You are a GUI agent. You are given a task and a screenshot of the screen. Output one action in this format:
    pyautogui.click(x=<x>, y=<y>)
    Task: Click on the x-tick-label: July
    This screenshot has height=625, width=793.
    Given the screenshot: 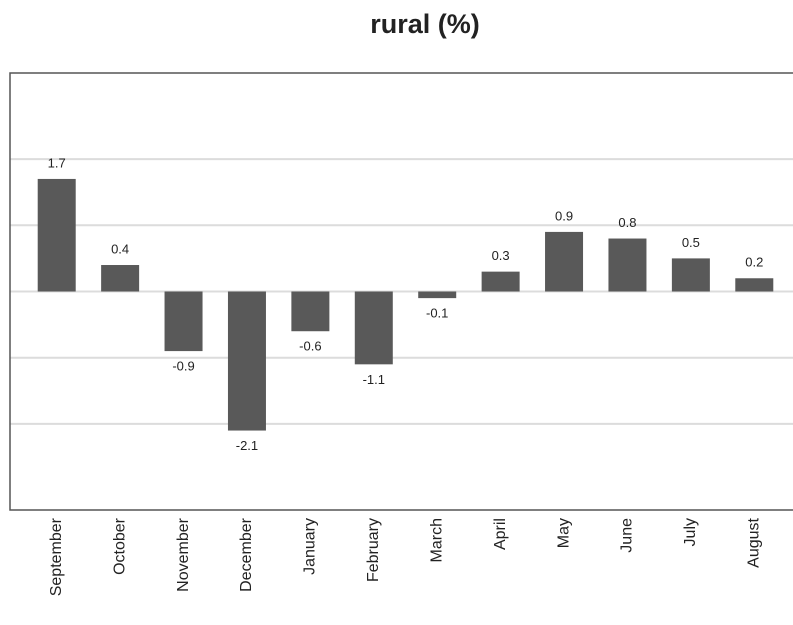 What is the action you would take?
    pyautogui.click(x=690, y=532)
    